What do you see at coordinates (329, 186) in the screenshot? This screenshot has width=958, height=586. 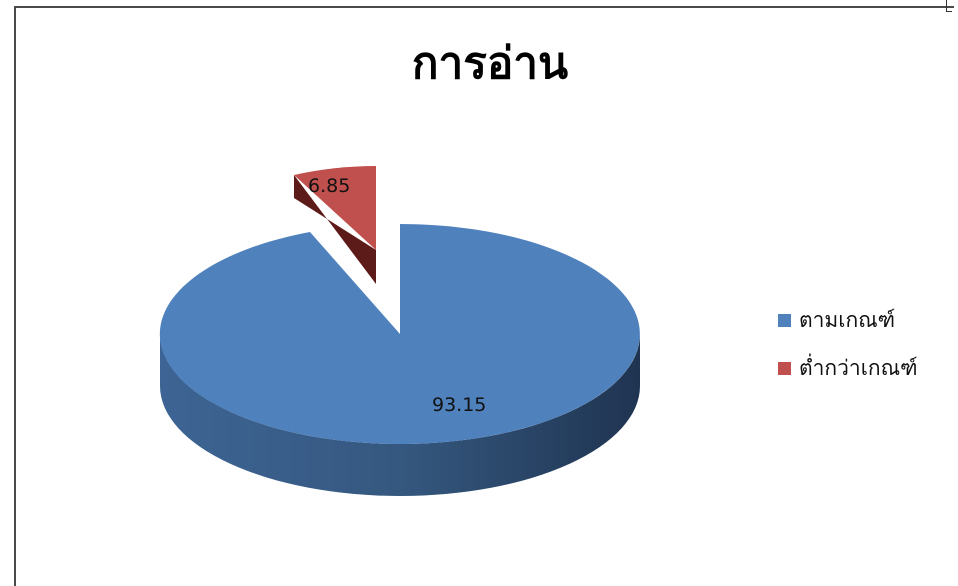 I see `data-label-1: 6.85` at bounding box center [329, 186].